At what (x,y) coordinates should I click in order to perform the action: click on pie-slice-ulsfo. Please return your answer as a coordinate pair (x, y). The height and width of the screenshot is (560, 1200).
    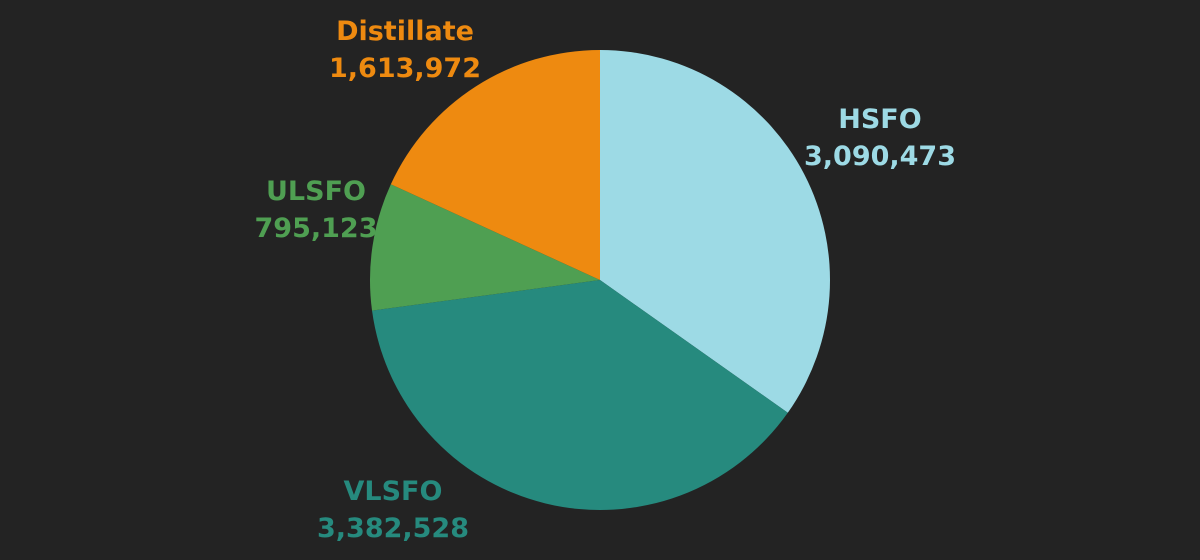
    Looking at the image, I should click on (484, 247).